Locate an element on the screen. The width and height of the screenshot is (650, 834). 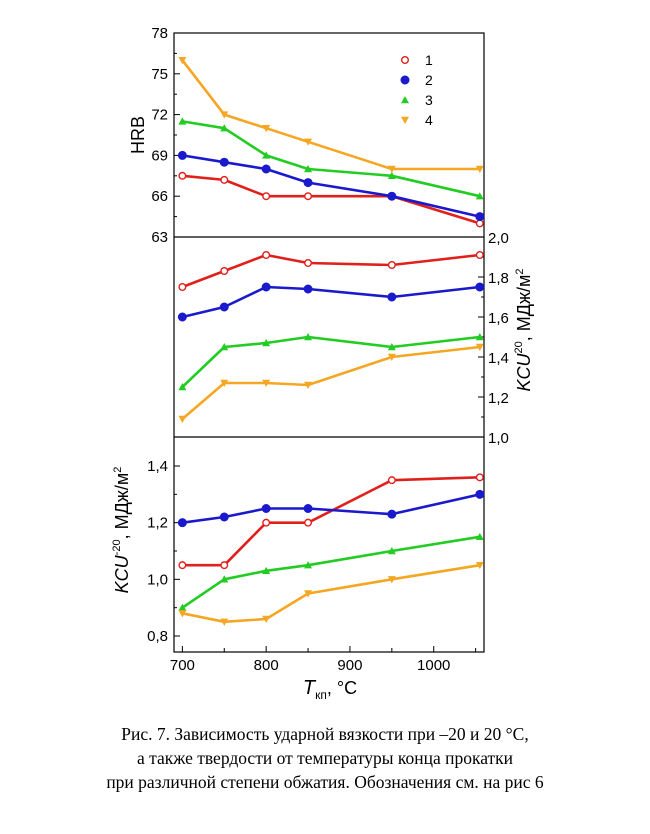
x-title-subscript: кп is located at coordinates (321, 694).